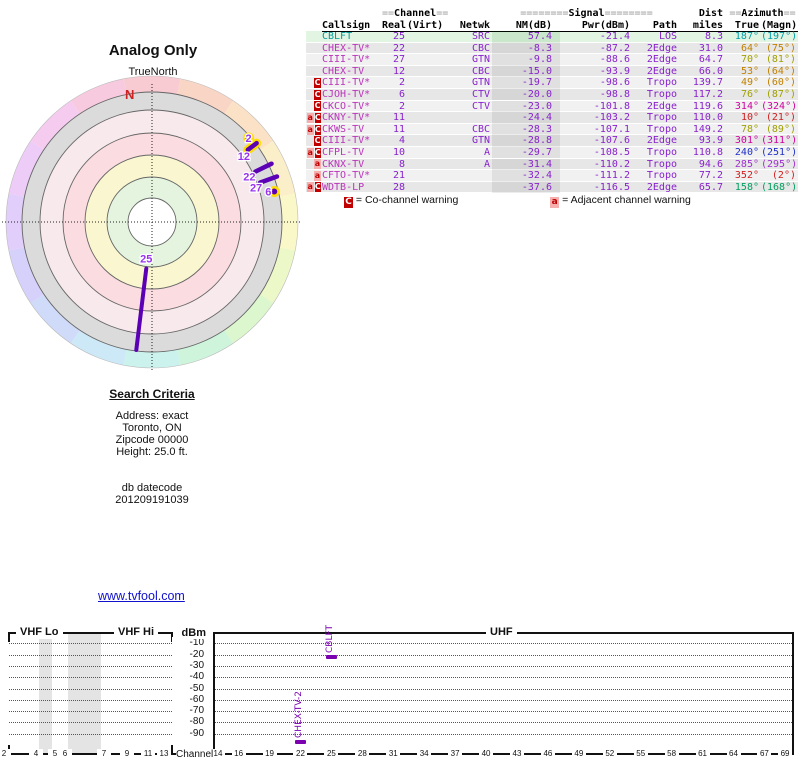 This screenshot has height=768, width=800. I want to click on cell-az-magn: (324°), so click(779, 106).